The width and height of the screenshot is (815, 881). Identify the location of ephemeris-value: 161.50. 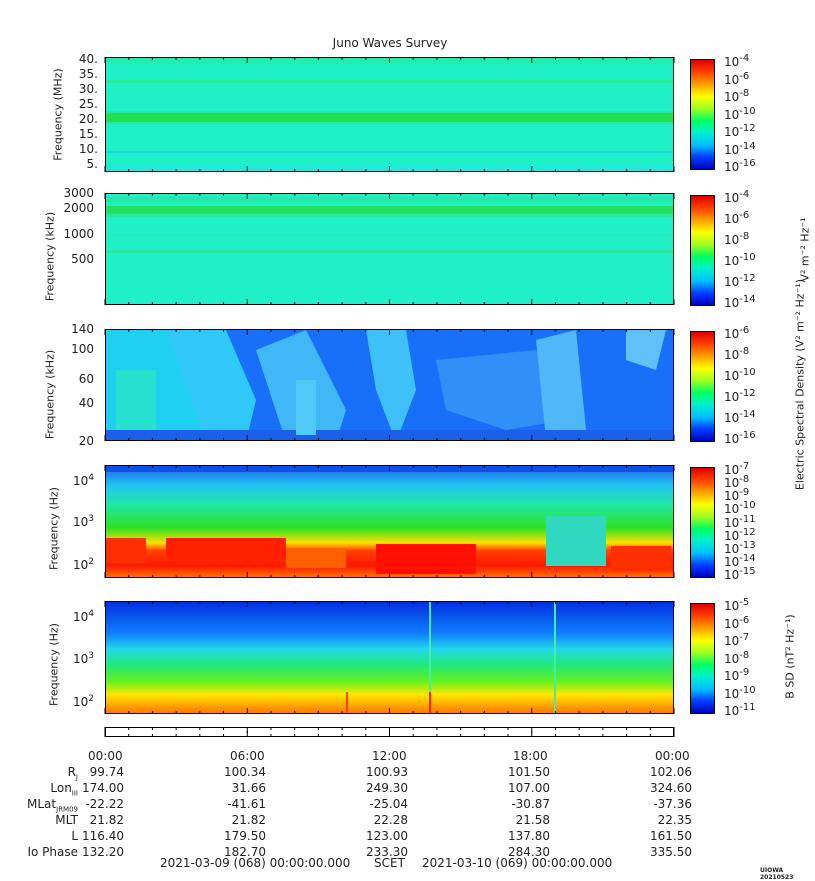
(671, 836).